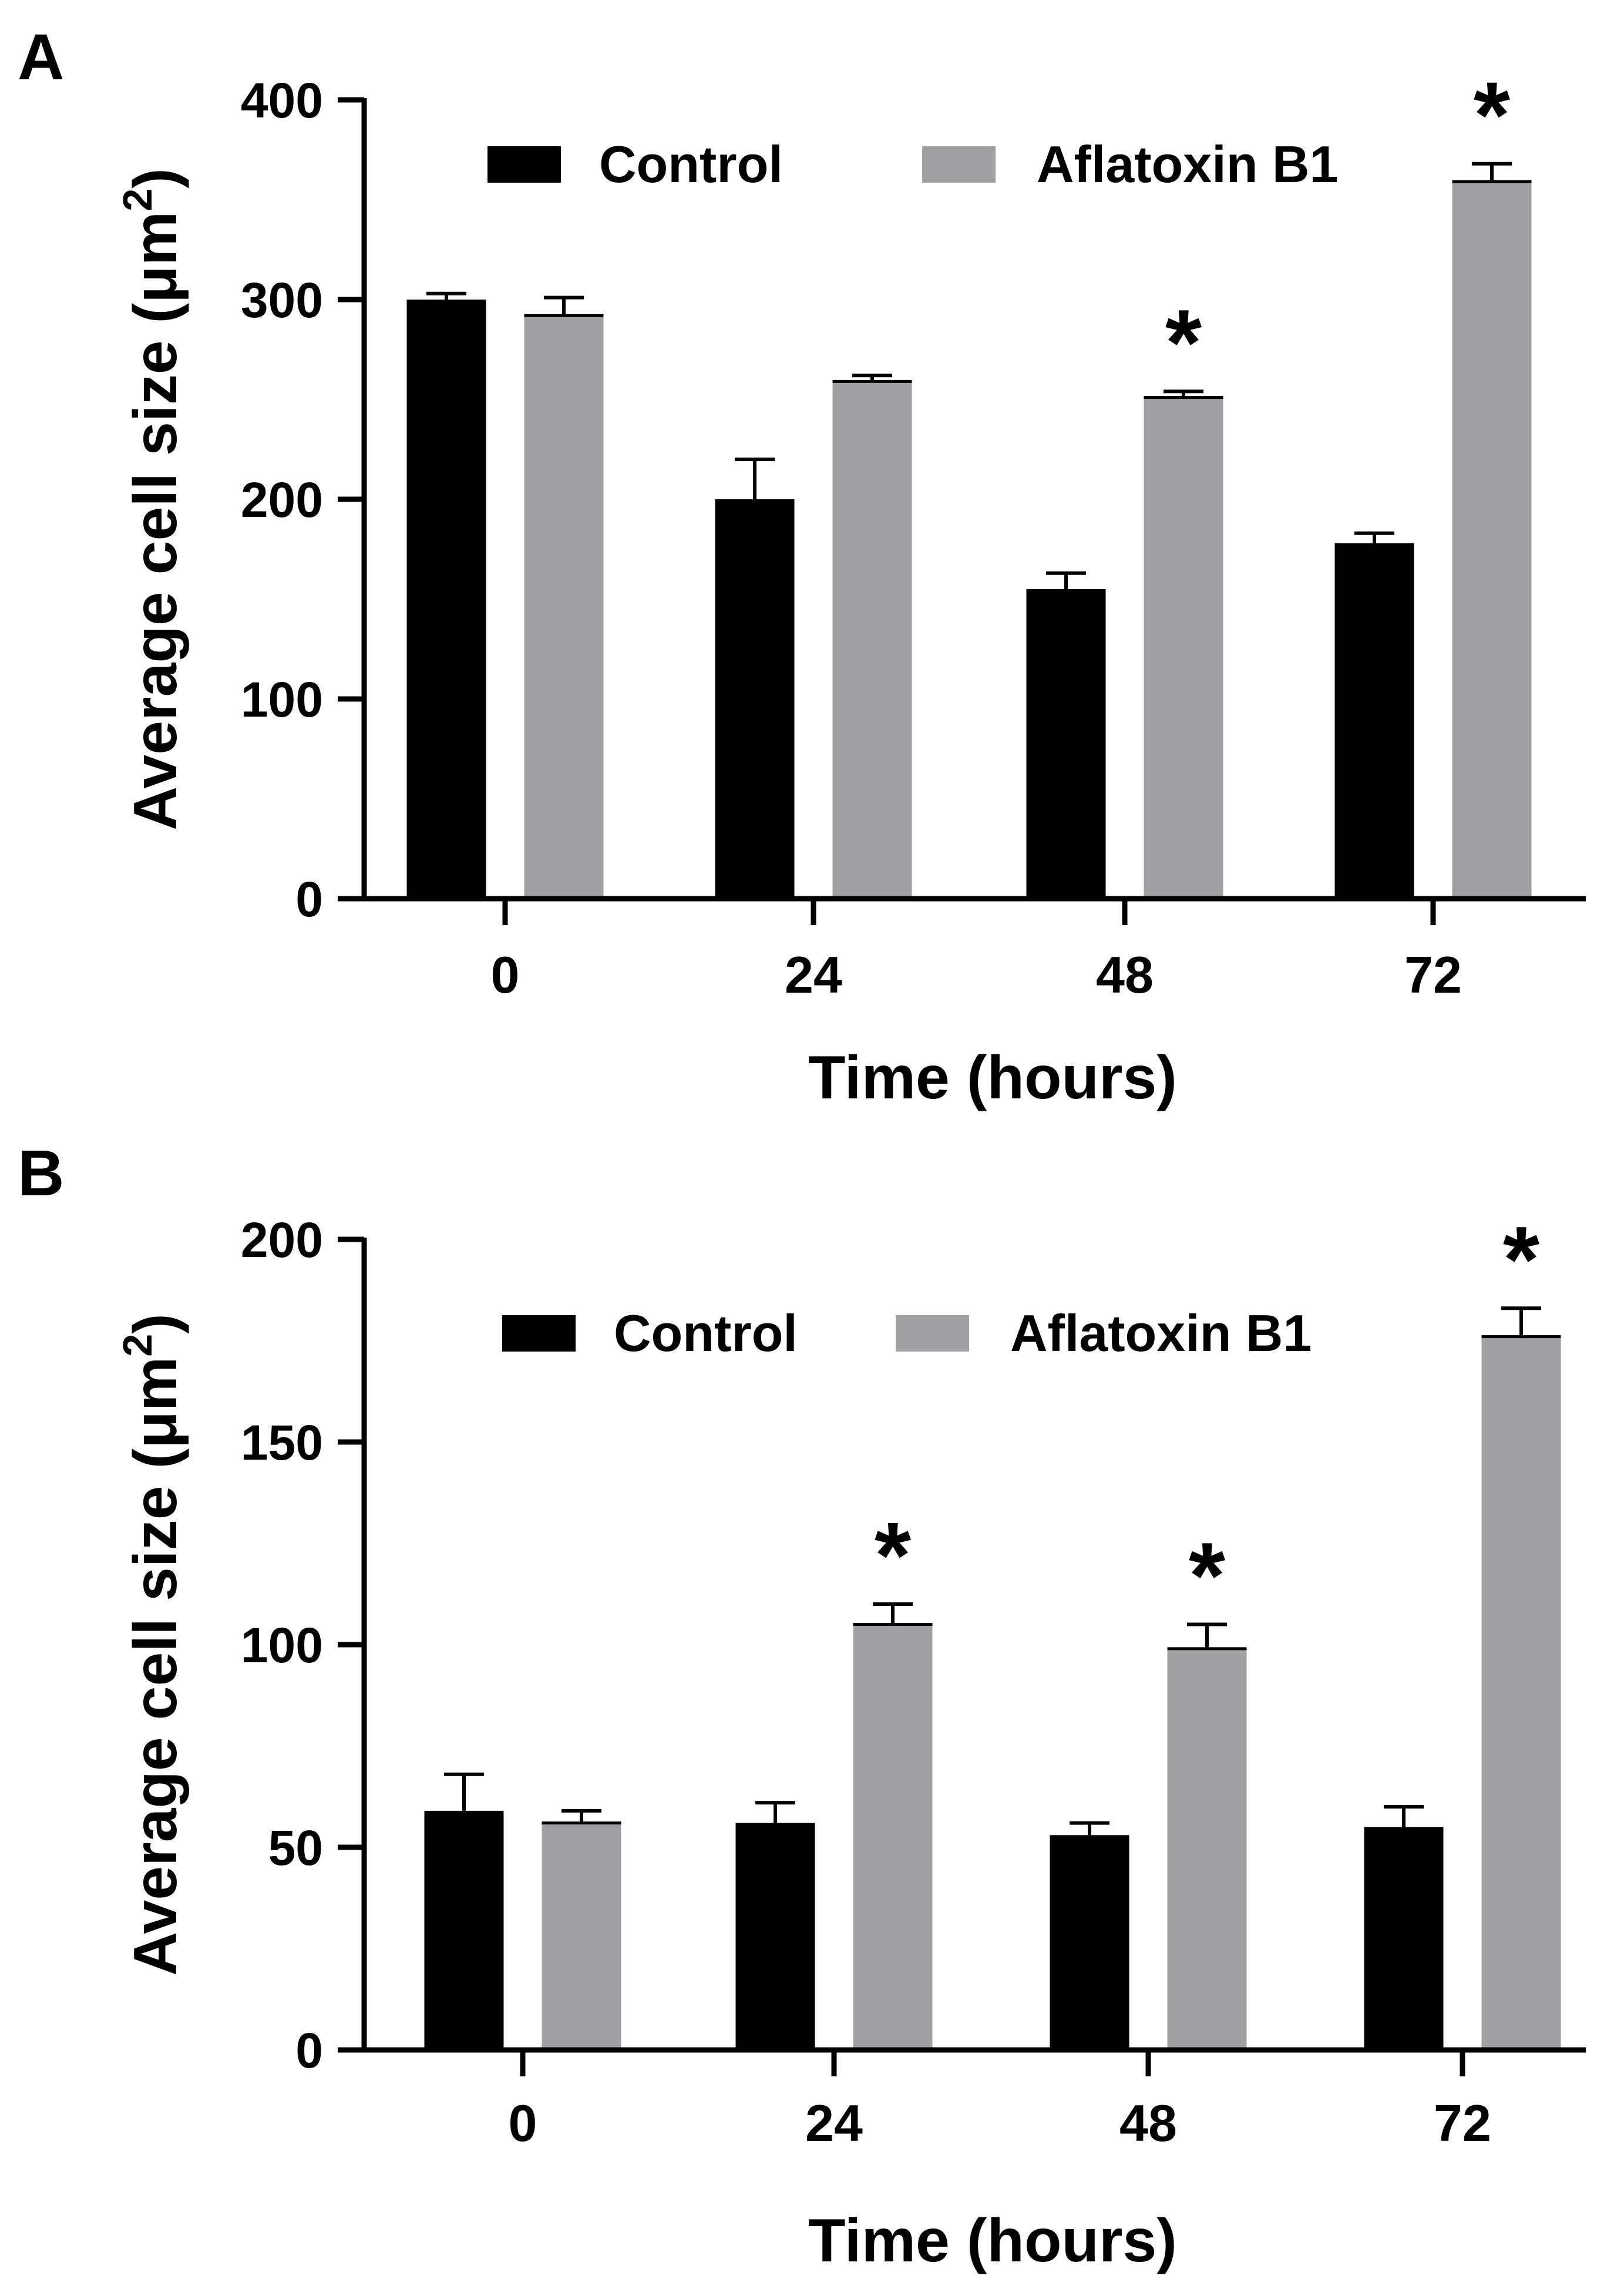  Describe the element at coordinates (41, 1173) in the screenshot. I see `panel-label: B` at that location.